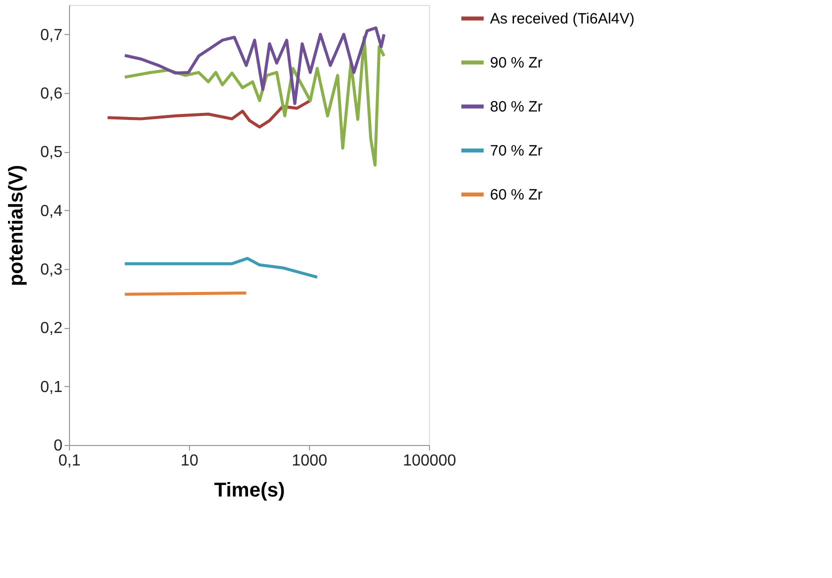 This screenshot has width=832, height=578. Describe the element at coordinates (310, 461) in the screenshot. I see `x-tick-label: 1000` at that location.